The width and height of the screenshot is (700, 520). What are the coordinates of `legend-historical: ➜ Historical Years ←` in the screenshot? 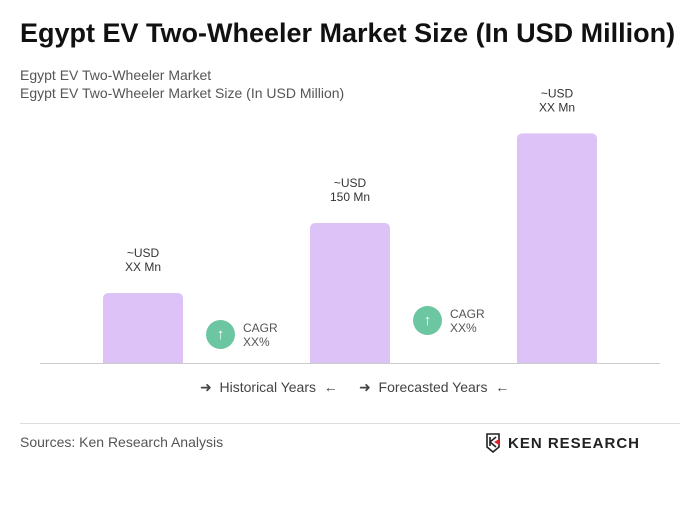 It's located at (269, 387).